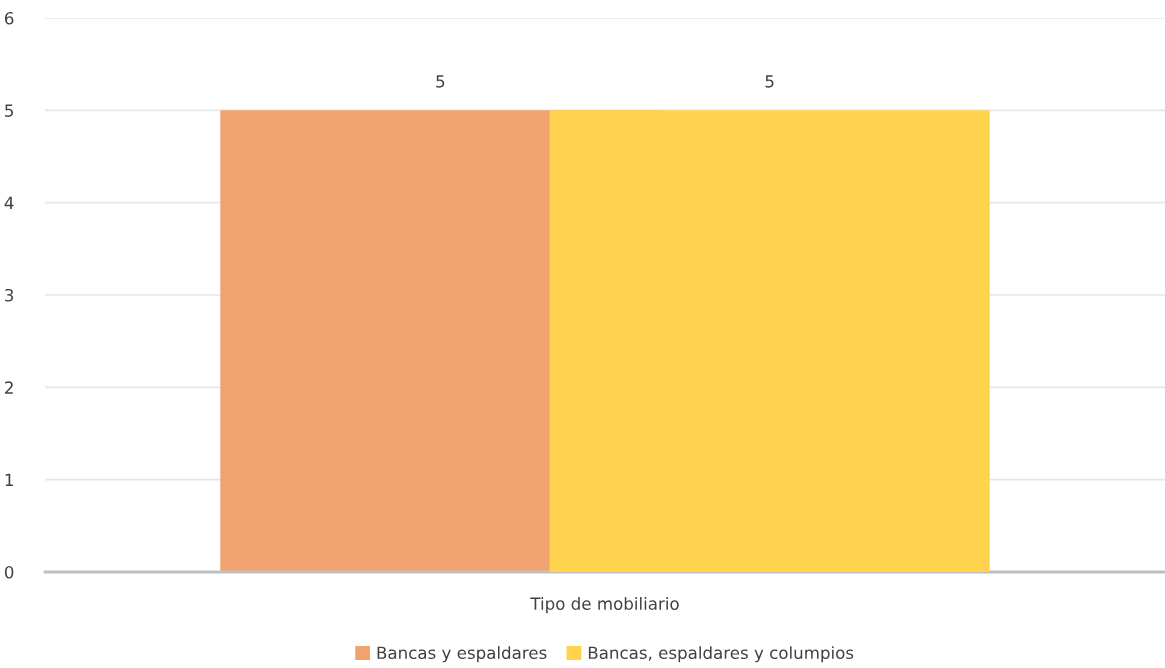 The image size is (1165, 668). I want to click on legend-label: Bancas, espaldares y columpios, so click(721, 654).